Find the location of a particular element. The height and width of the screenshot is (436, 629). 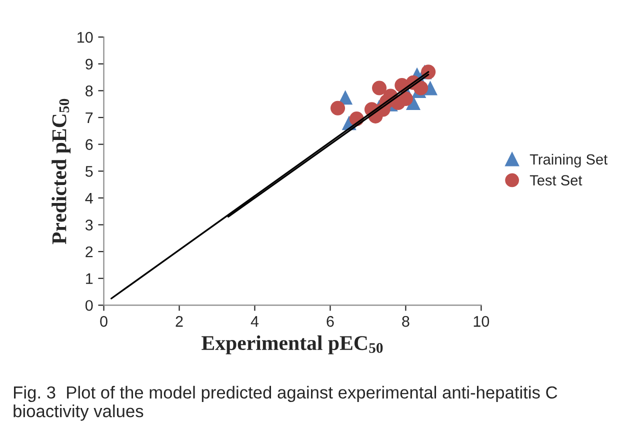

y-tick-label: 1 is located at coordinates (89, 278).